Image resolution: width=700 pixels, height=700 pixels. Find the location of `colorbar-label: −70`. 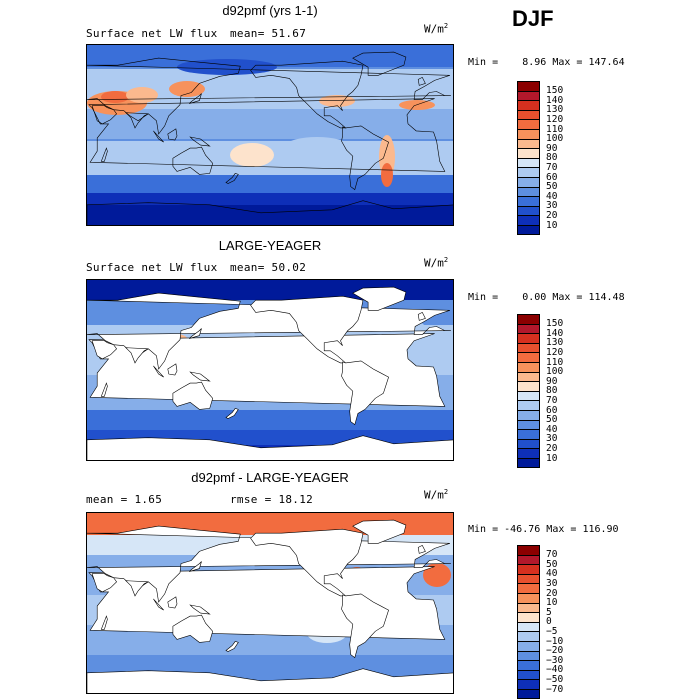

colorbar-label: −70 is located at coordinates (555, 689).